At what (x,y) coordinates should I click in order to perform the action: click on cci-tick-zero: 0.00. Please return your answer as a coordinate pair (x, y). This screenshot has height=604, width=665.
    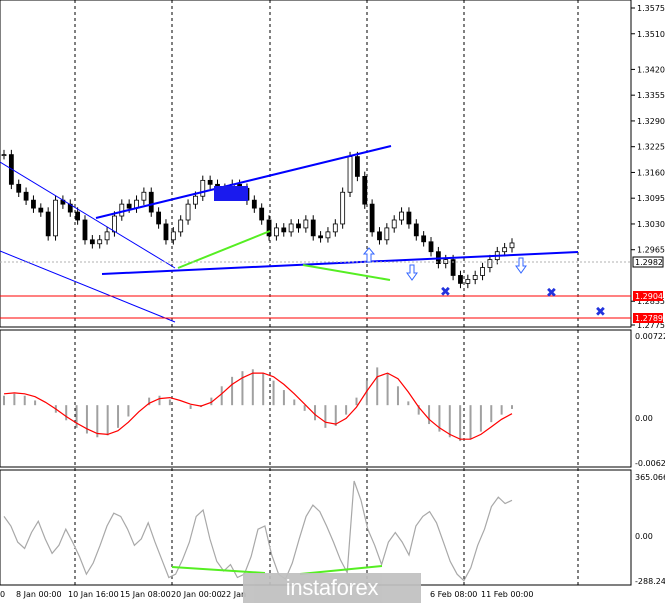
    Looking at the image, I should click on (644, 536).